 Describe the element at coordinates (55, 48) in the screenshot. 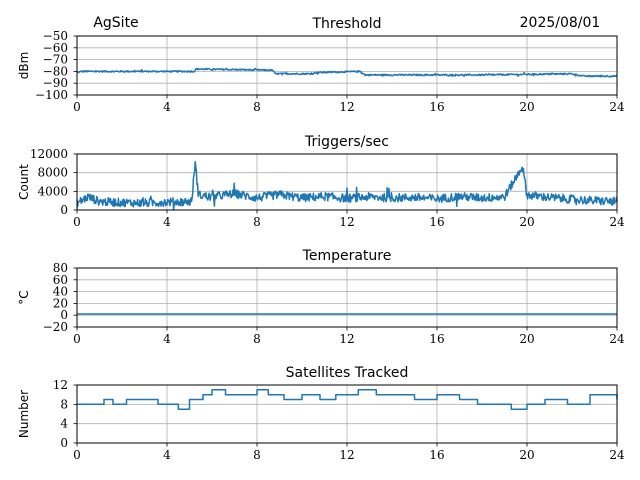

I see `y-tick-label-4: −60` at that location.